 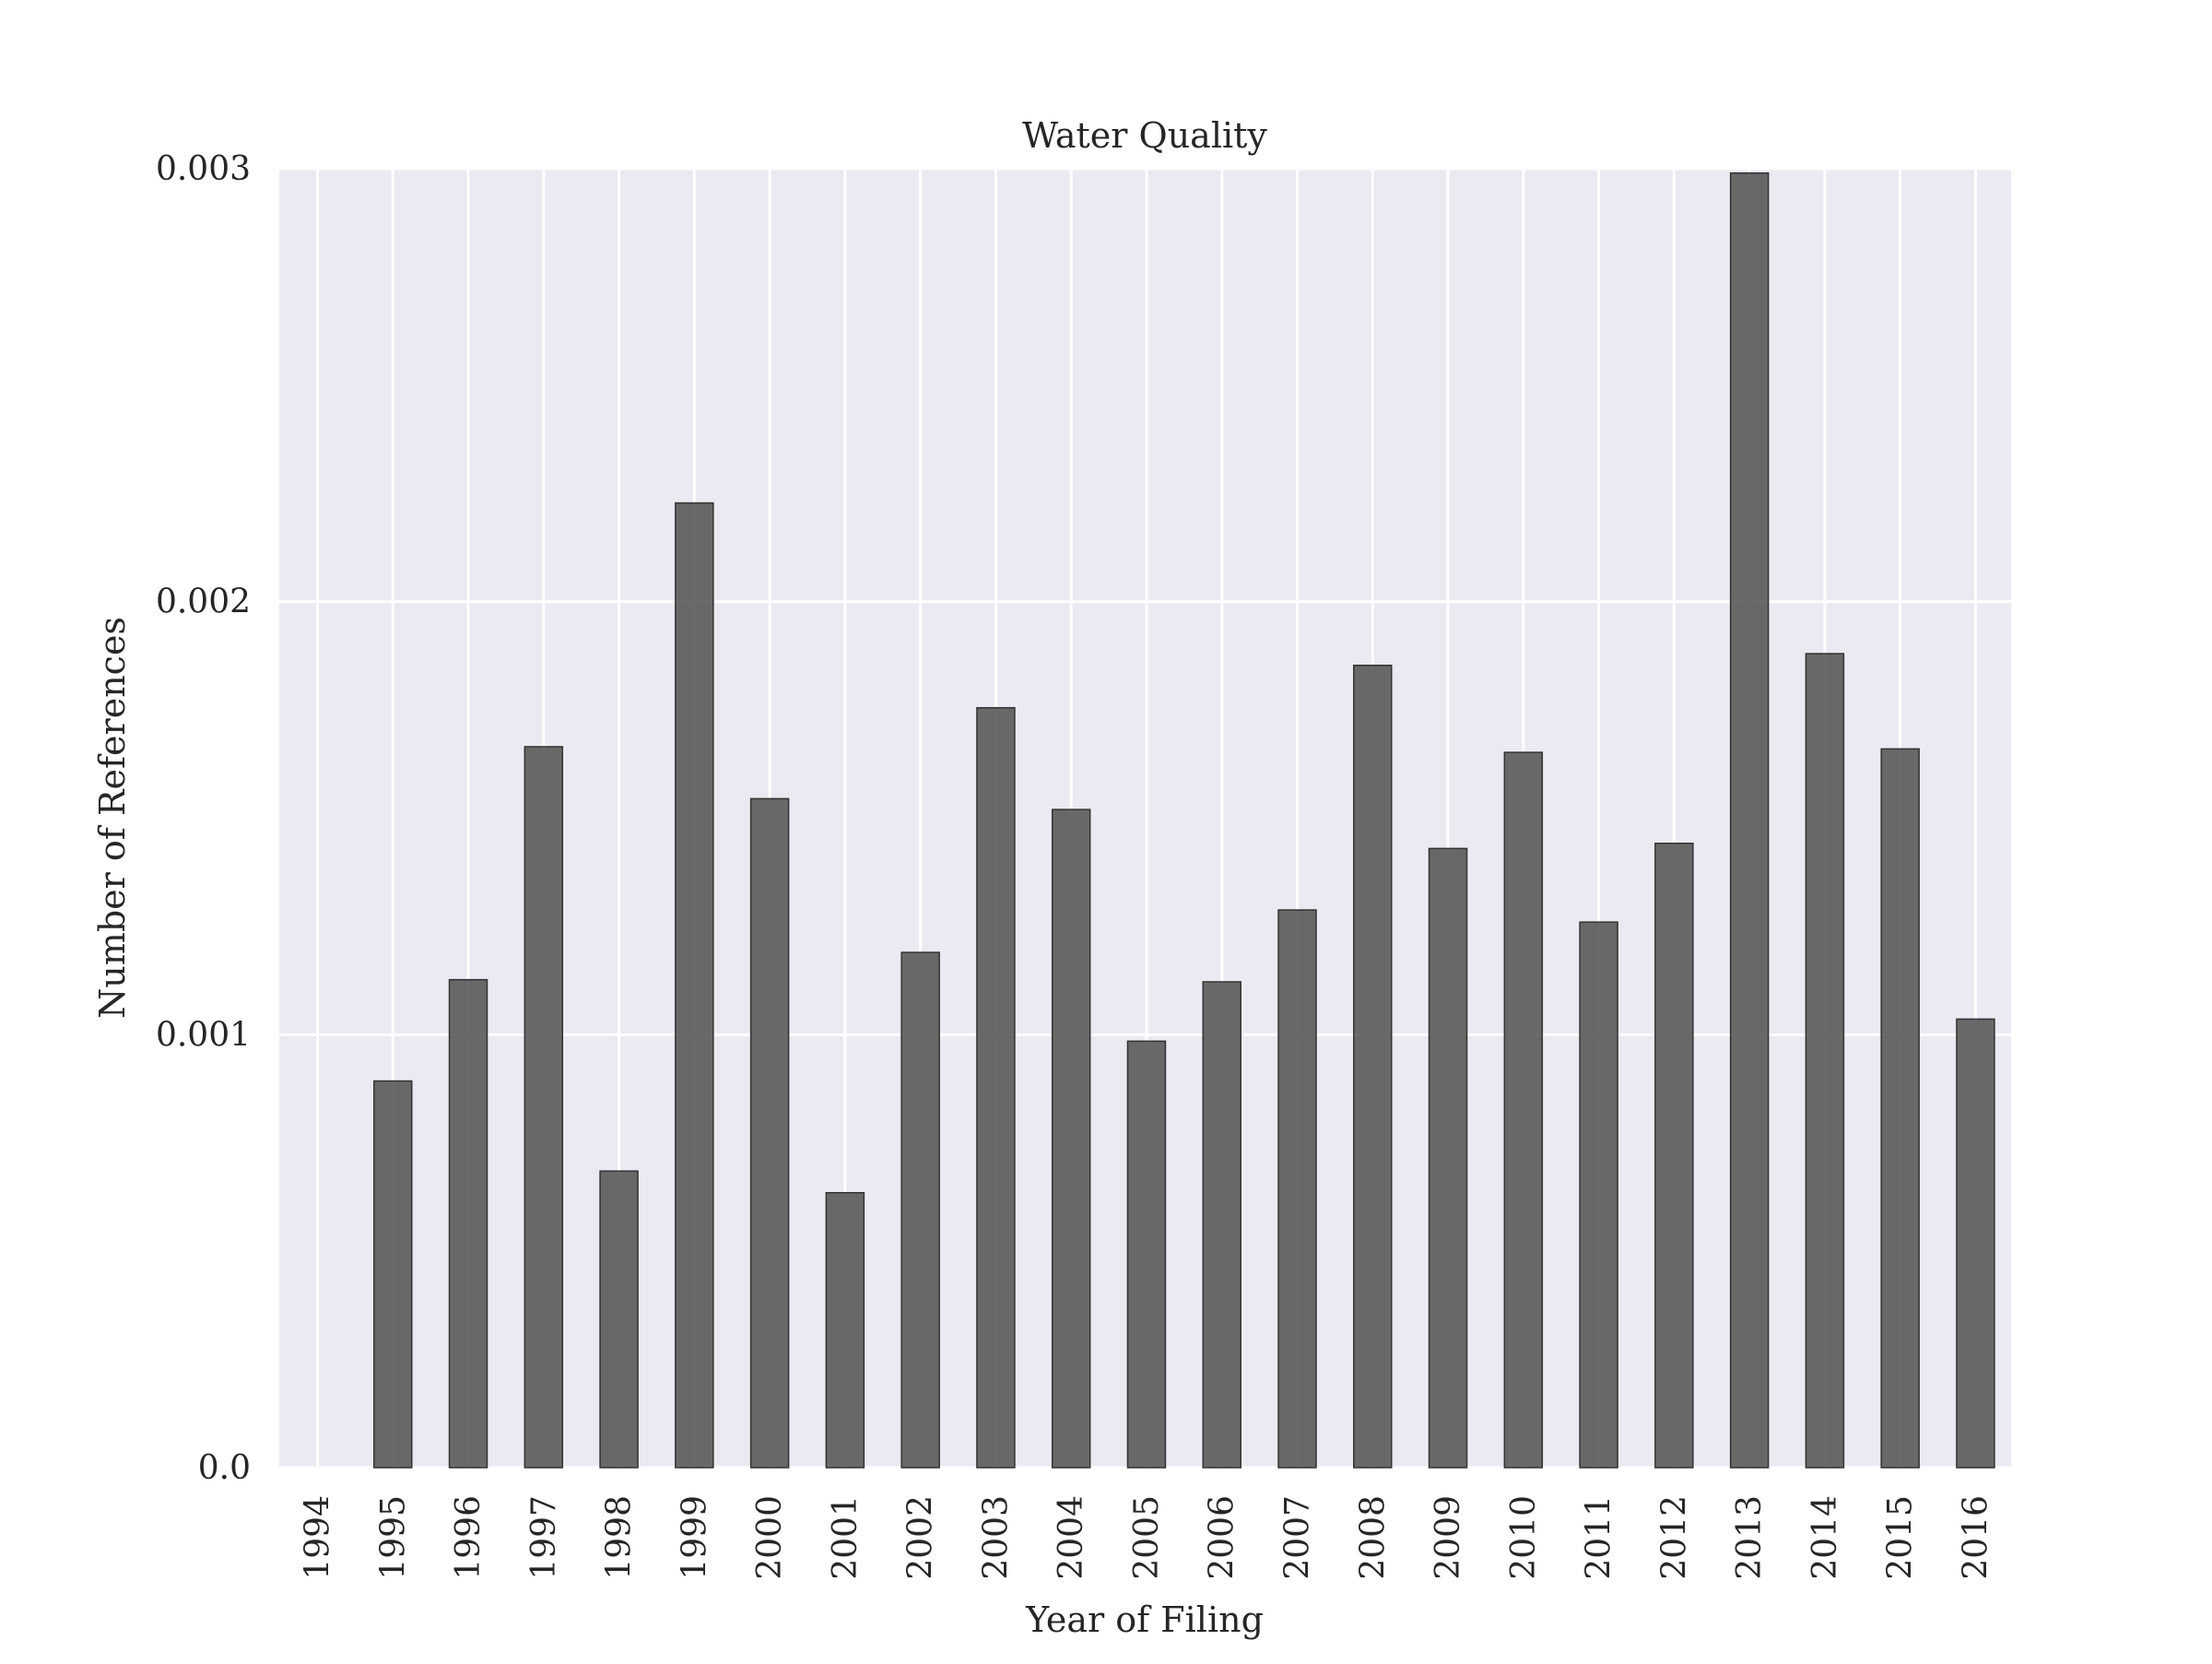 What do you see at coordinates (619, 1319) in the screenshot?
I see `bar-1998` at bounding box center [619, 1319].